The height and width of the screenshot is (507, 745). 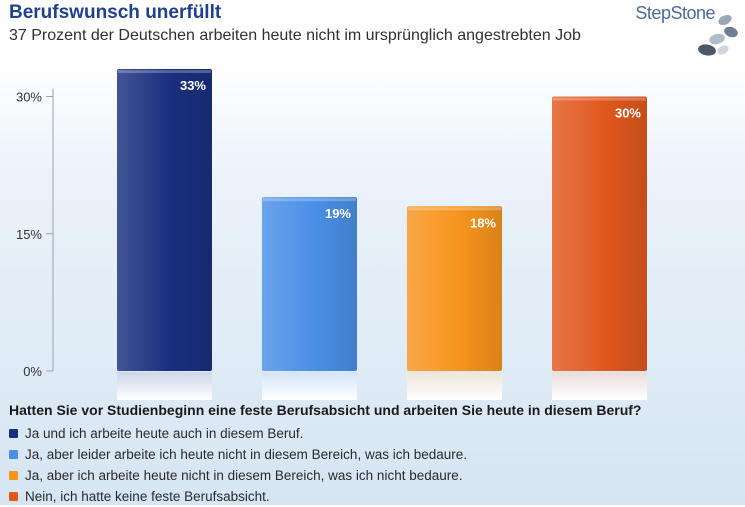 What do you see at coordinates (675, 13) in the screenshot?
I see `stepstone-logo-text: StepStone` at bounding box center [675, 13].